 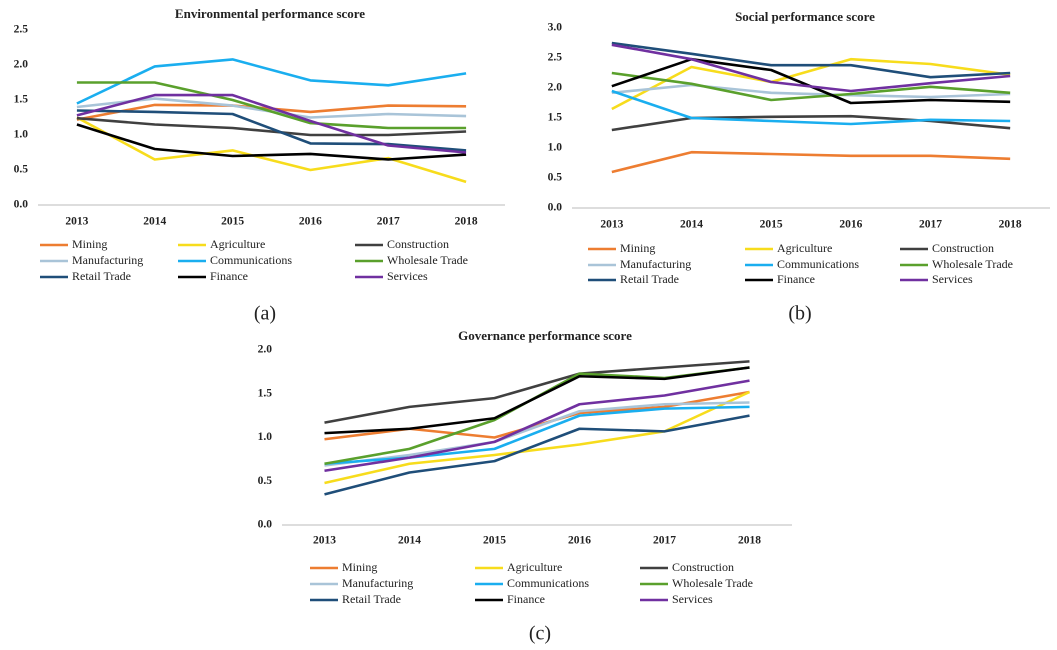 I want to click on chart-title: Environmental performance score, so click(x=270, y=13).